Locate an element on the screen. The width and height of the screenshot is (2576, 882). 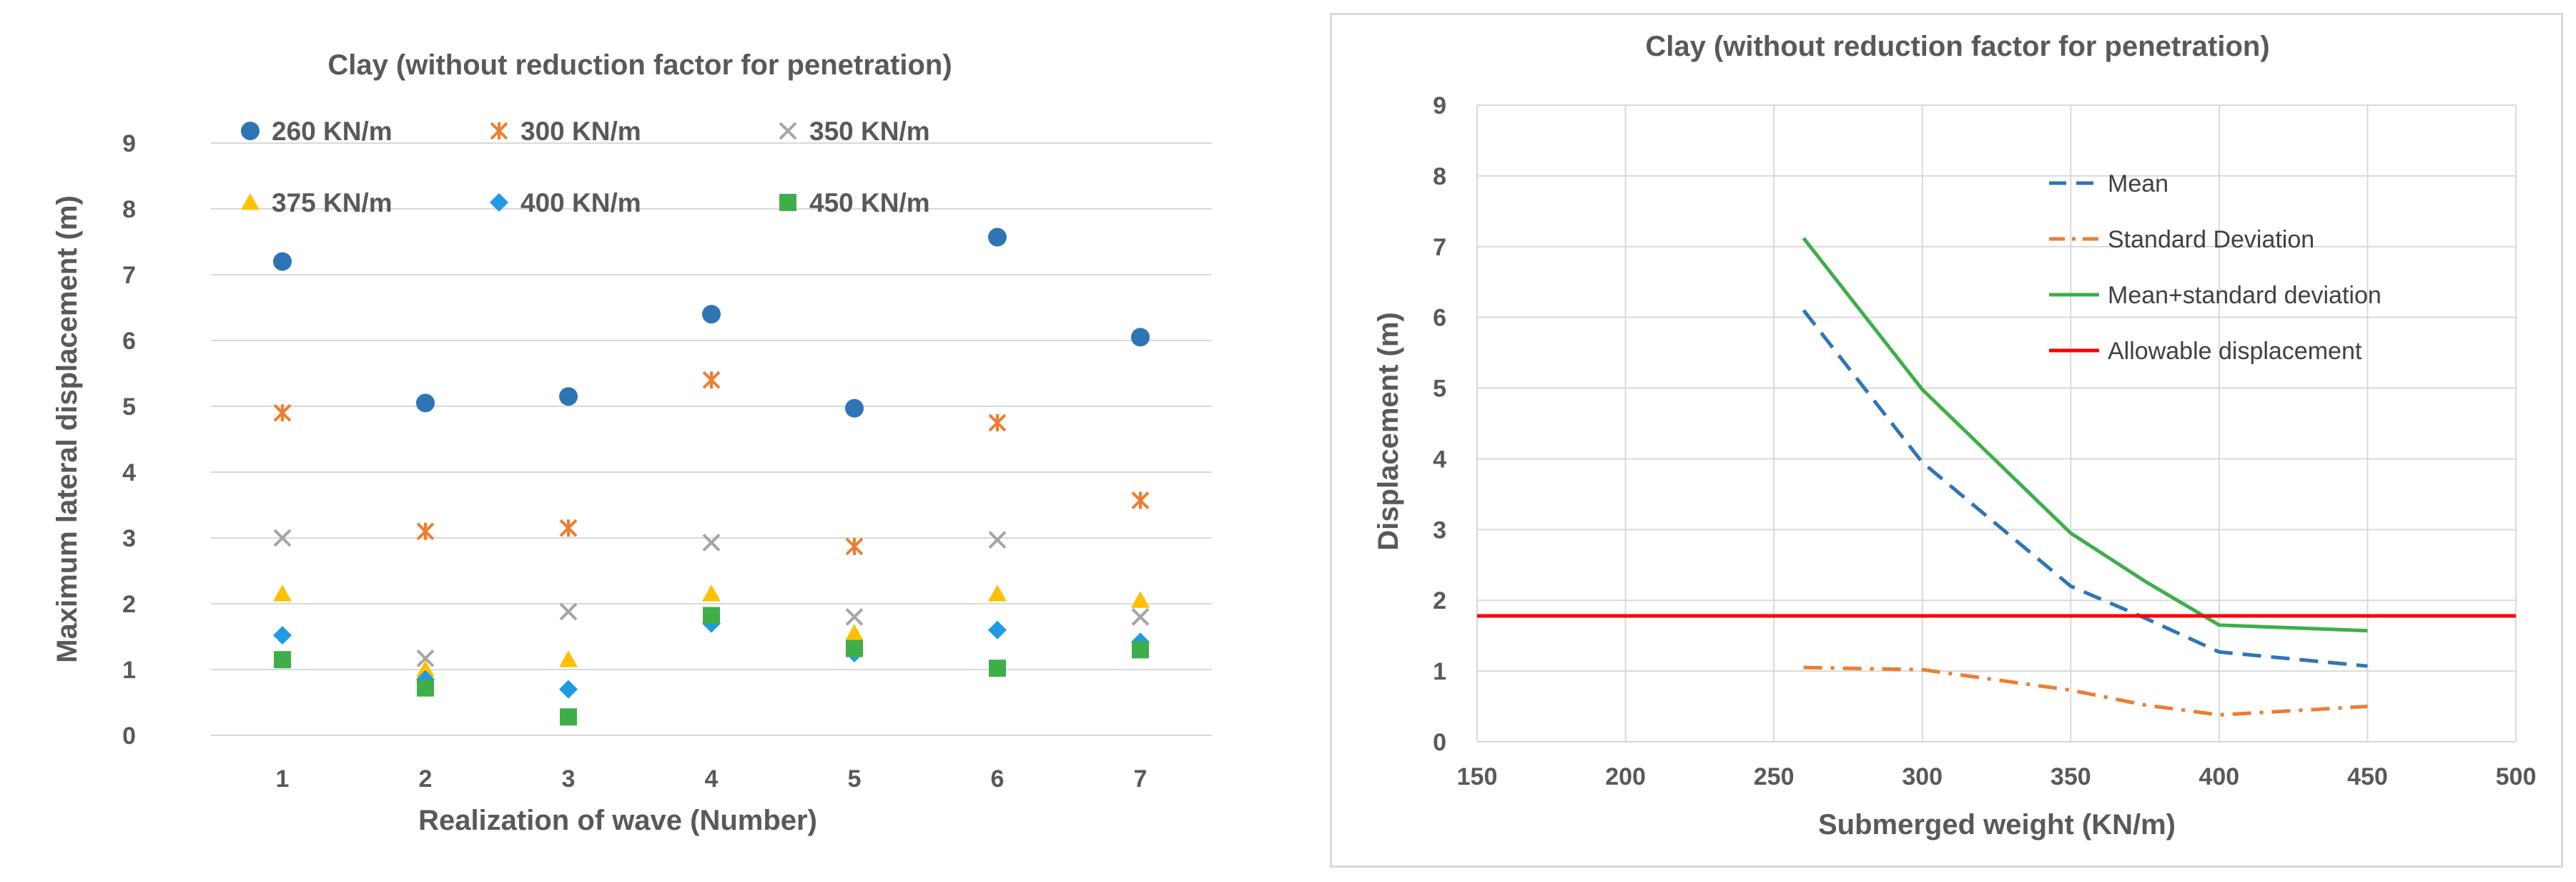
x-tick-label: 1 is located at coordinates (283, 779).